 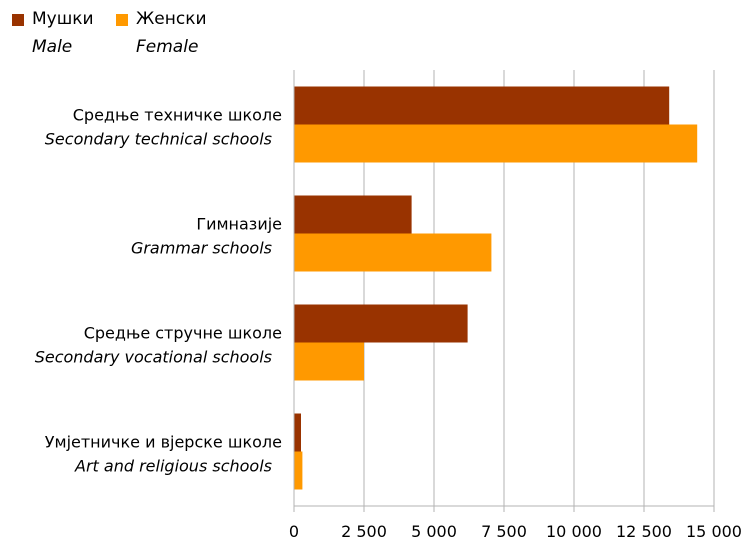 What do you see at coordinates (714, 531) in the screenshot?
I see `x-tick-label: 15 000` at bounding box center [714, 531].